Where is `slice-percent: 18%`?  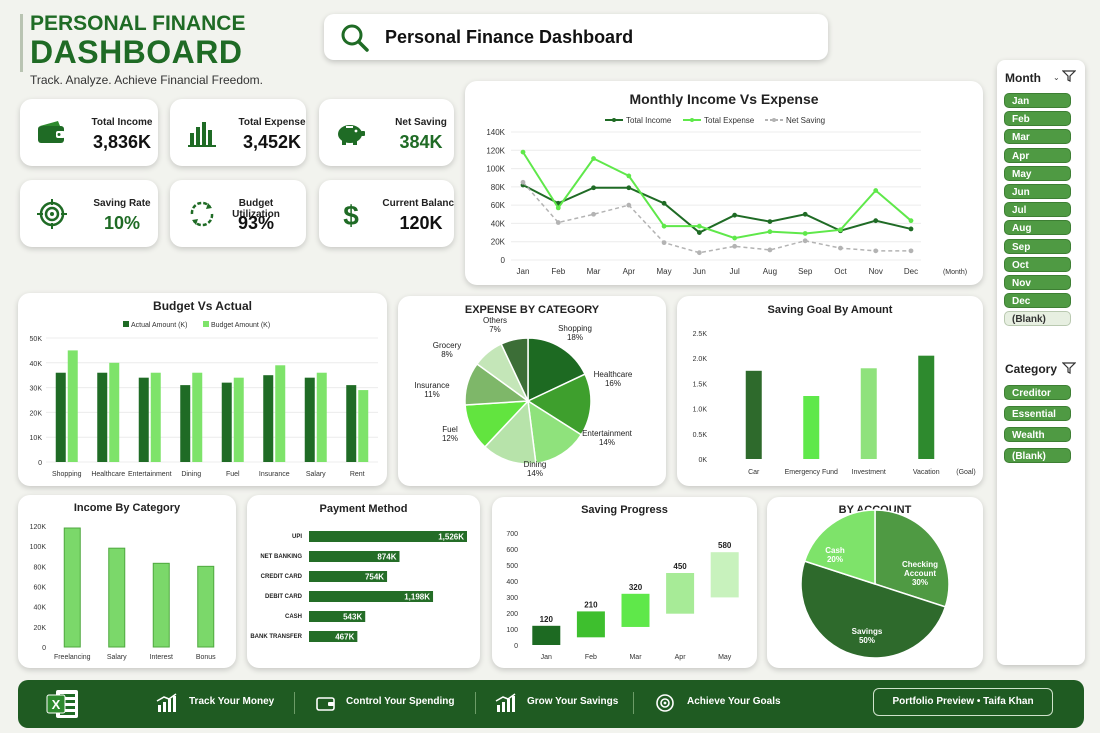 slice-percent: 18% is located at coordinates (575, 337).